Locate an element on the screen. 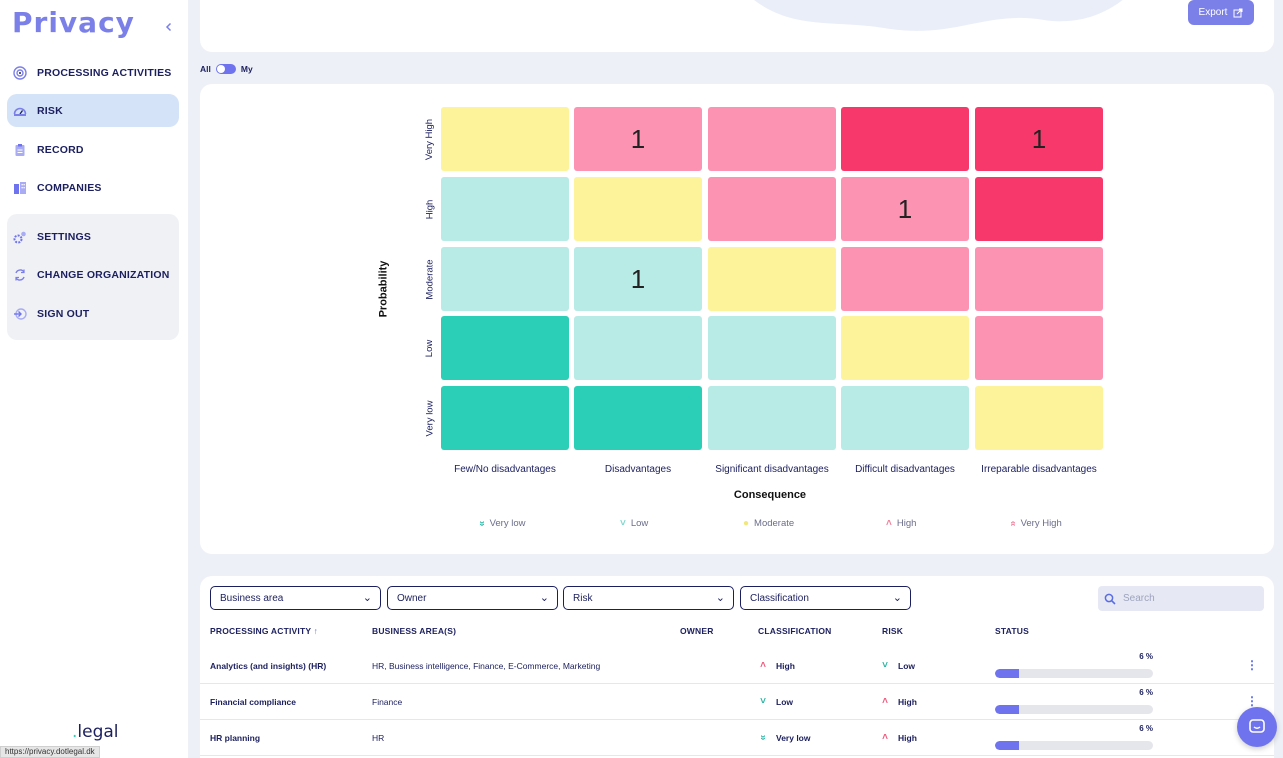  activity-name: HR planning is located at coordinates (235, 738).